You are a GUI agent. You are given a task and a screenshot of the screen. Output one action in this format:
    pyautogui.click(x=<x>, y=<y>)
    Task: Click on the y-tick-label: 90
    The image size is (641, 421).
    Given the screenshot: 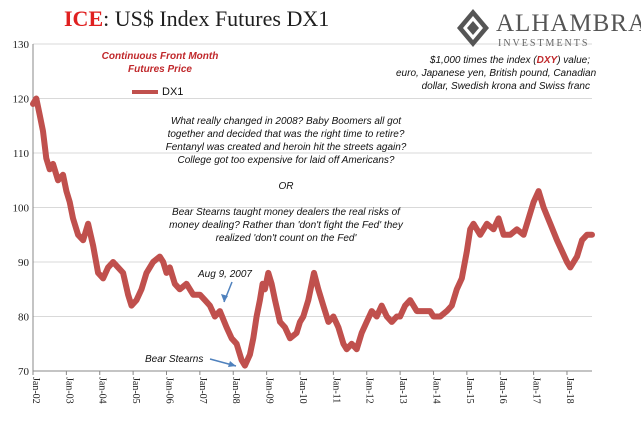 What is the action you would take?
    pyautogui.click(x=24, y=263)
    